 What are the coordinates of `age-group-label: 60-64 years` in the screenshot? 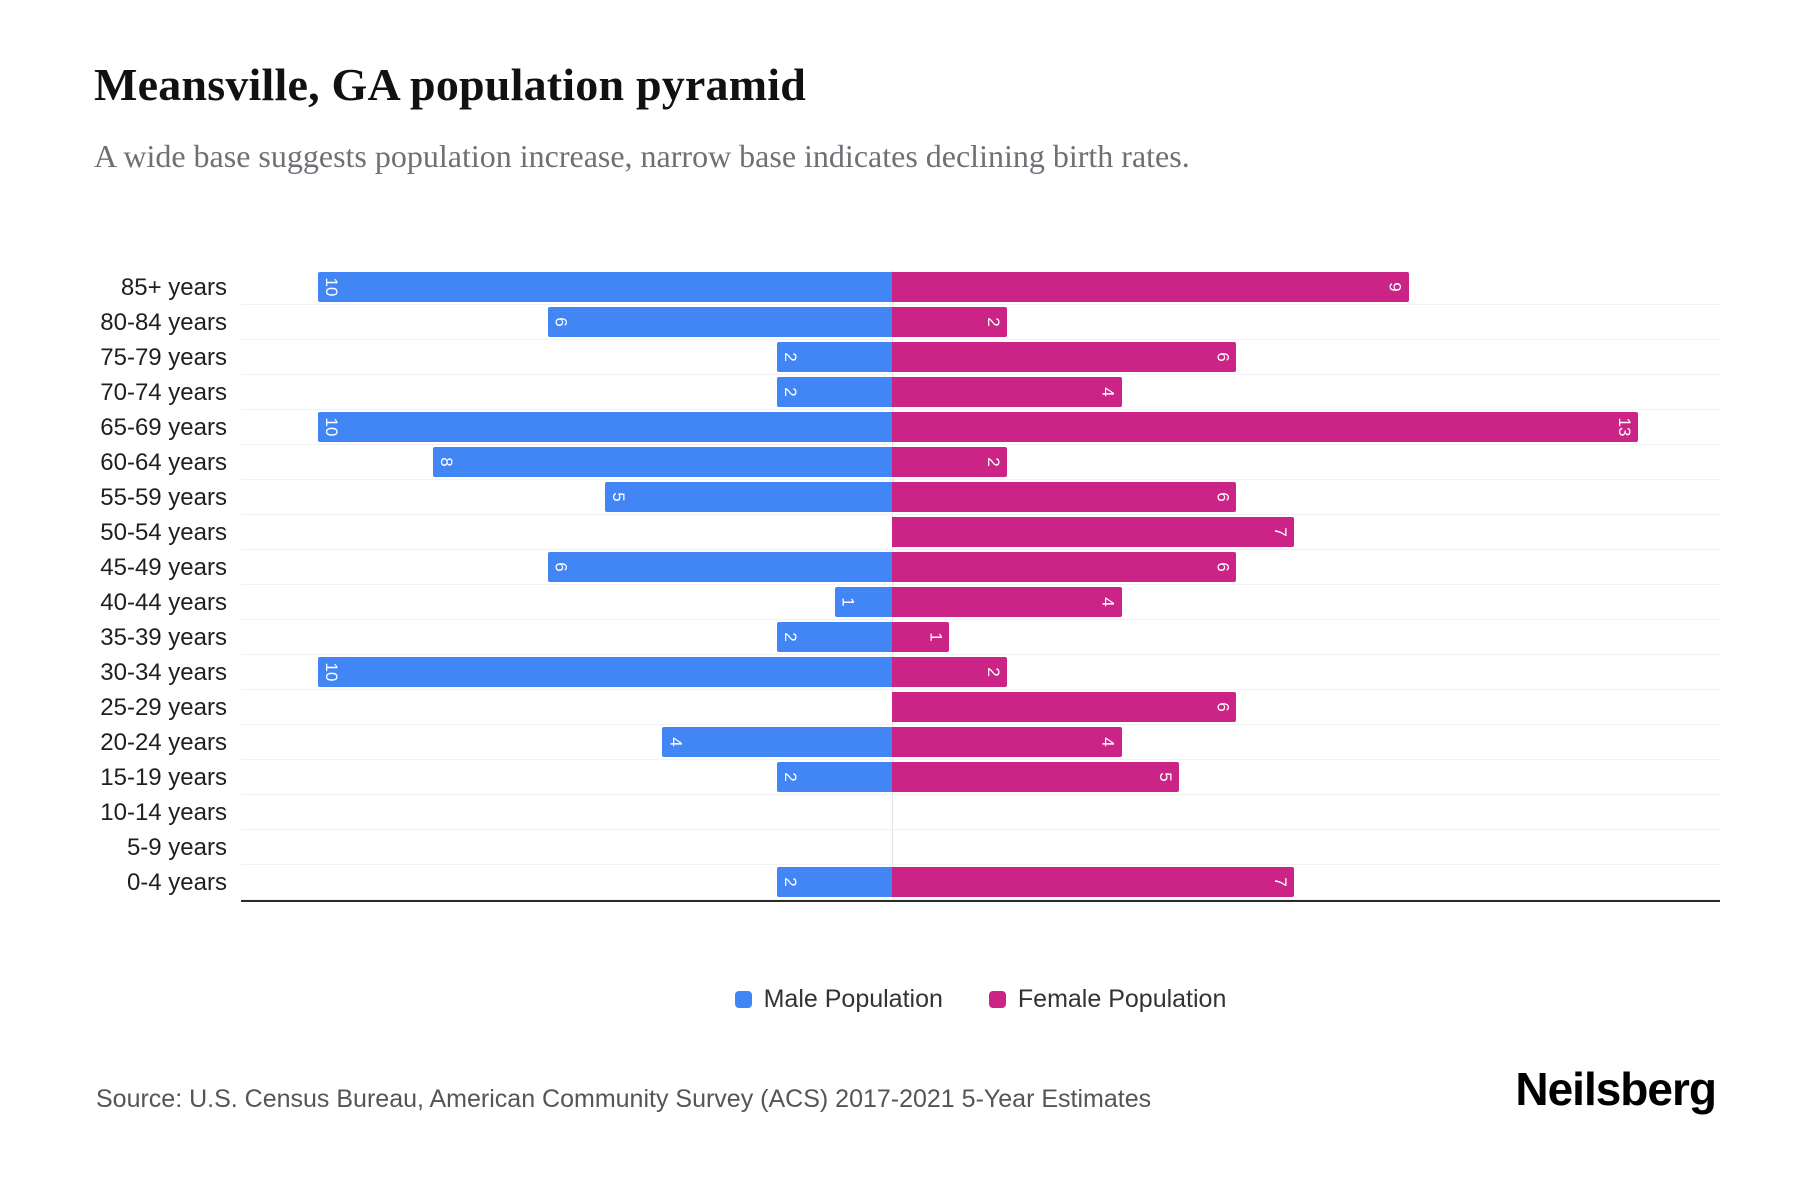 It's located at (163, 462).